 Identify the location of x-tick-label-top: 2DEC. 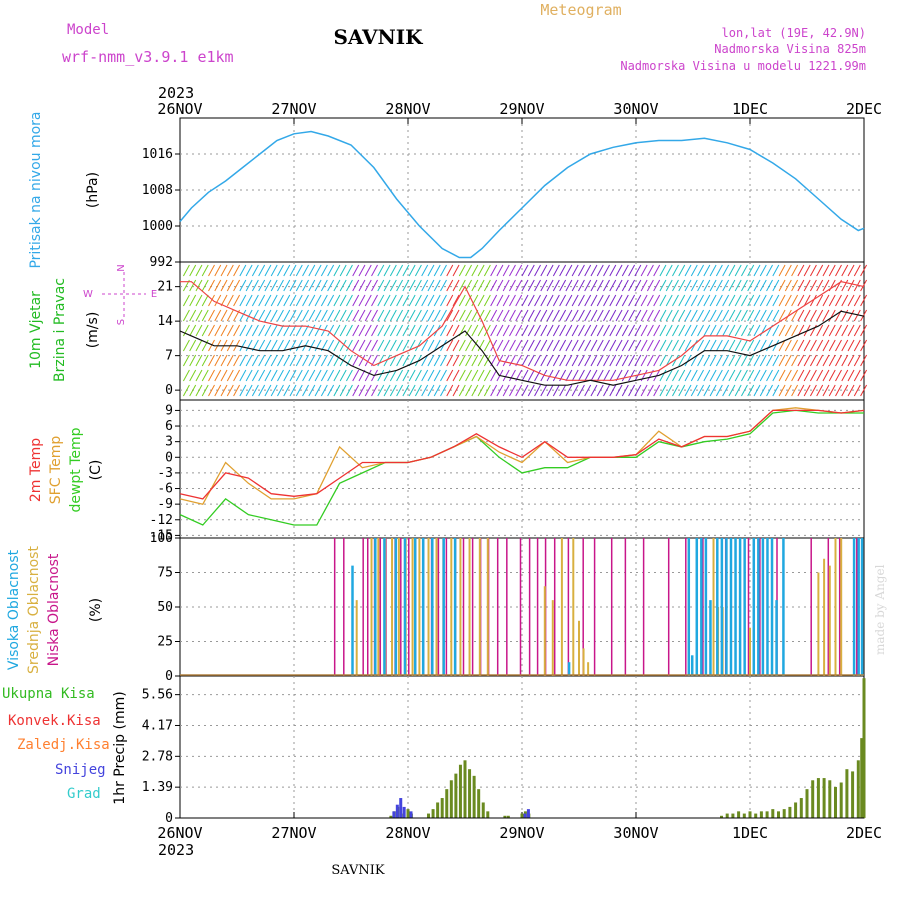
(864, 109).